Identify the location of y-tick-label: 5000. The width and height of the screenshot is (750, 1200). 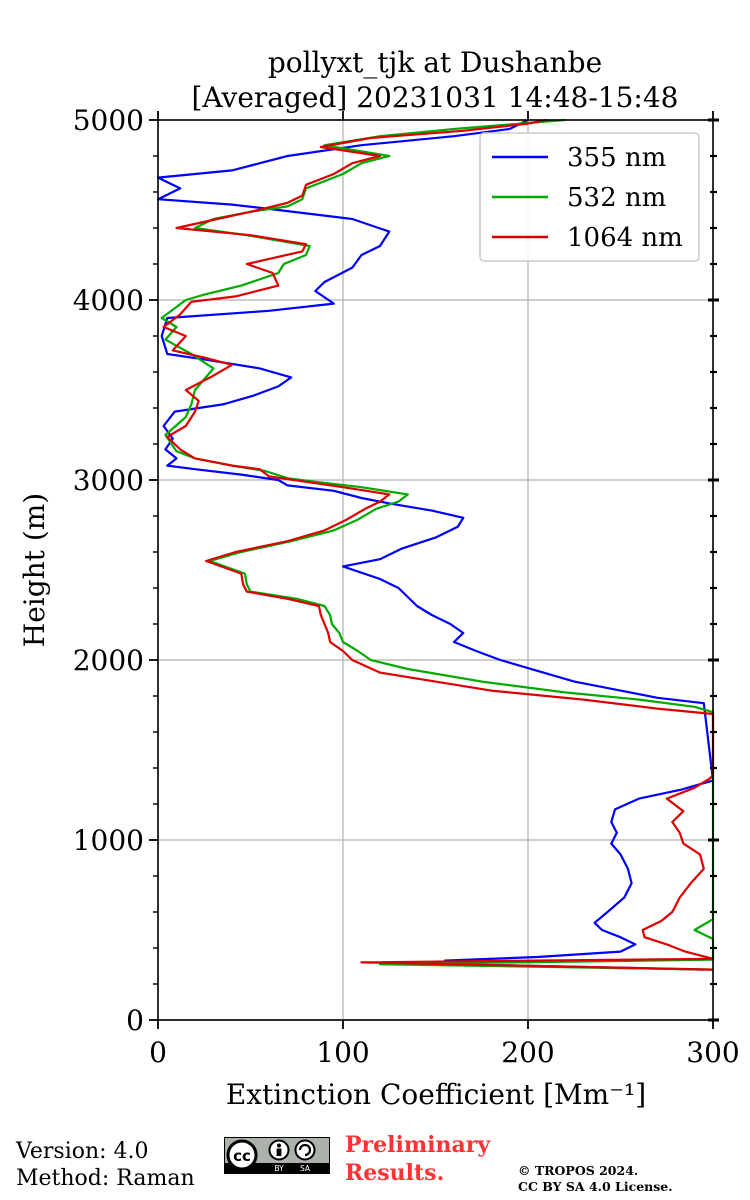
(108, 120).